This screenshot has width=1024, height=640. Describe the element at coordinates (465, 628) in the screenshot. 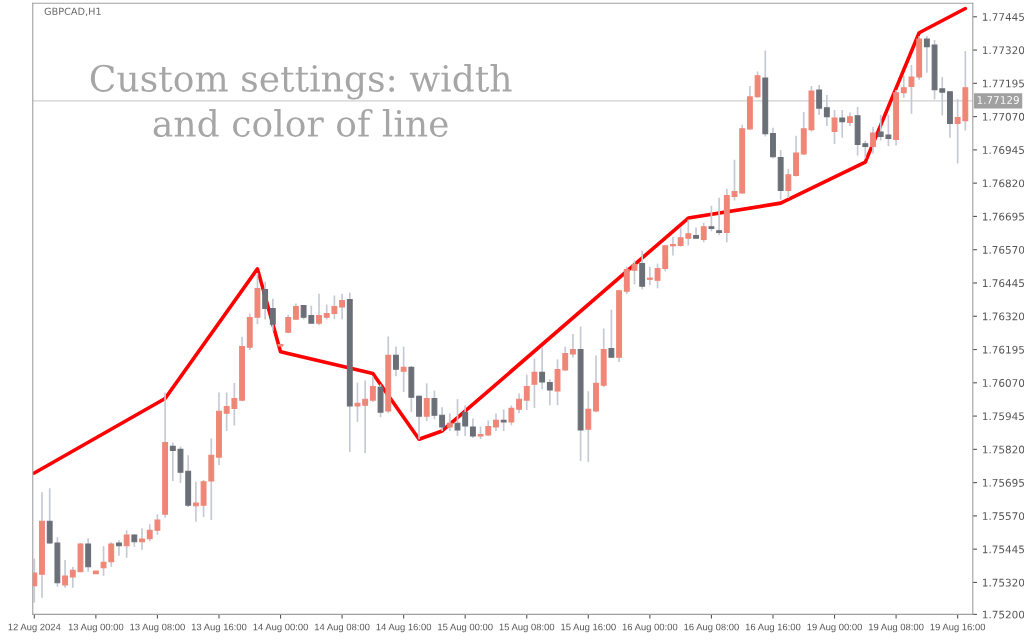

I see `x-tick-label: 15 Aug 00:00` at that location.